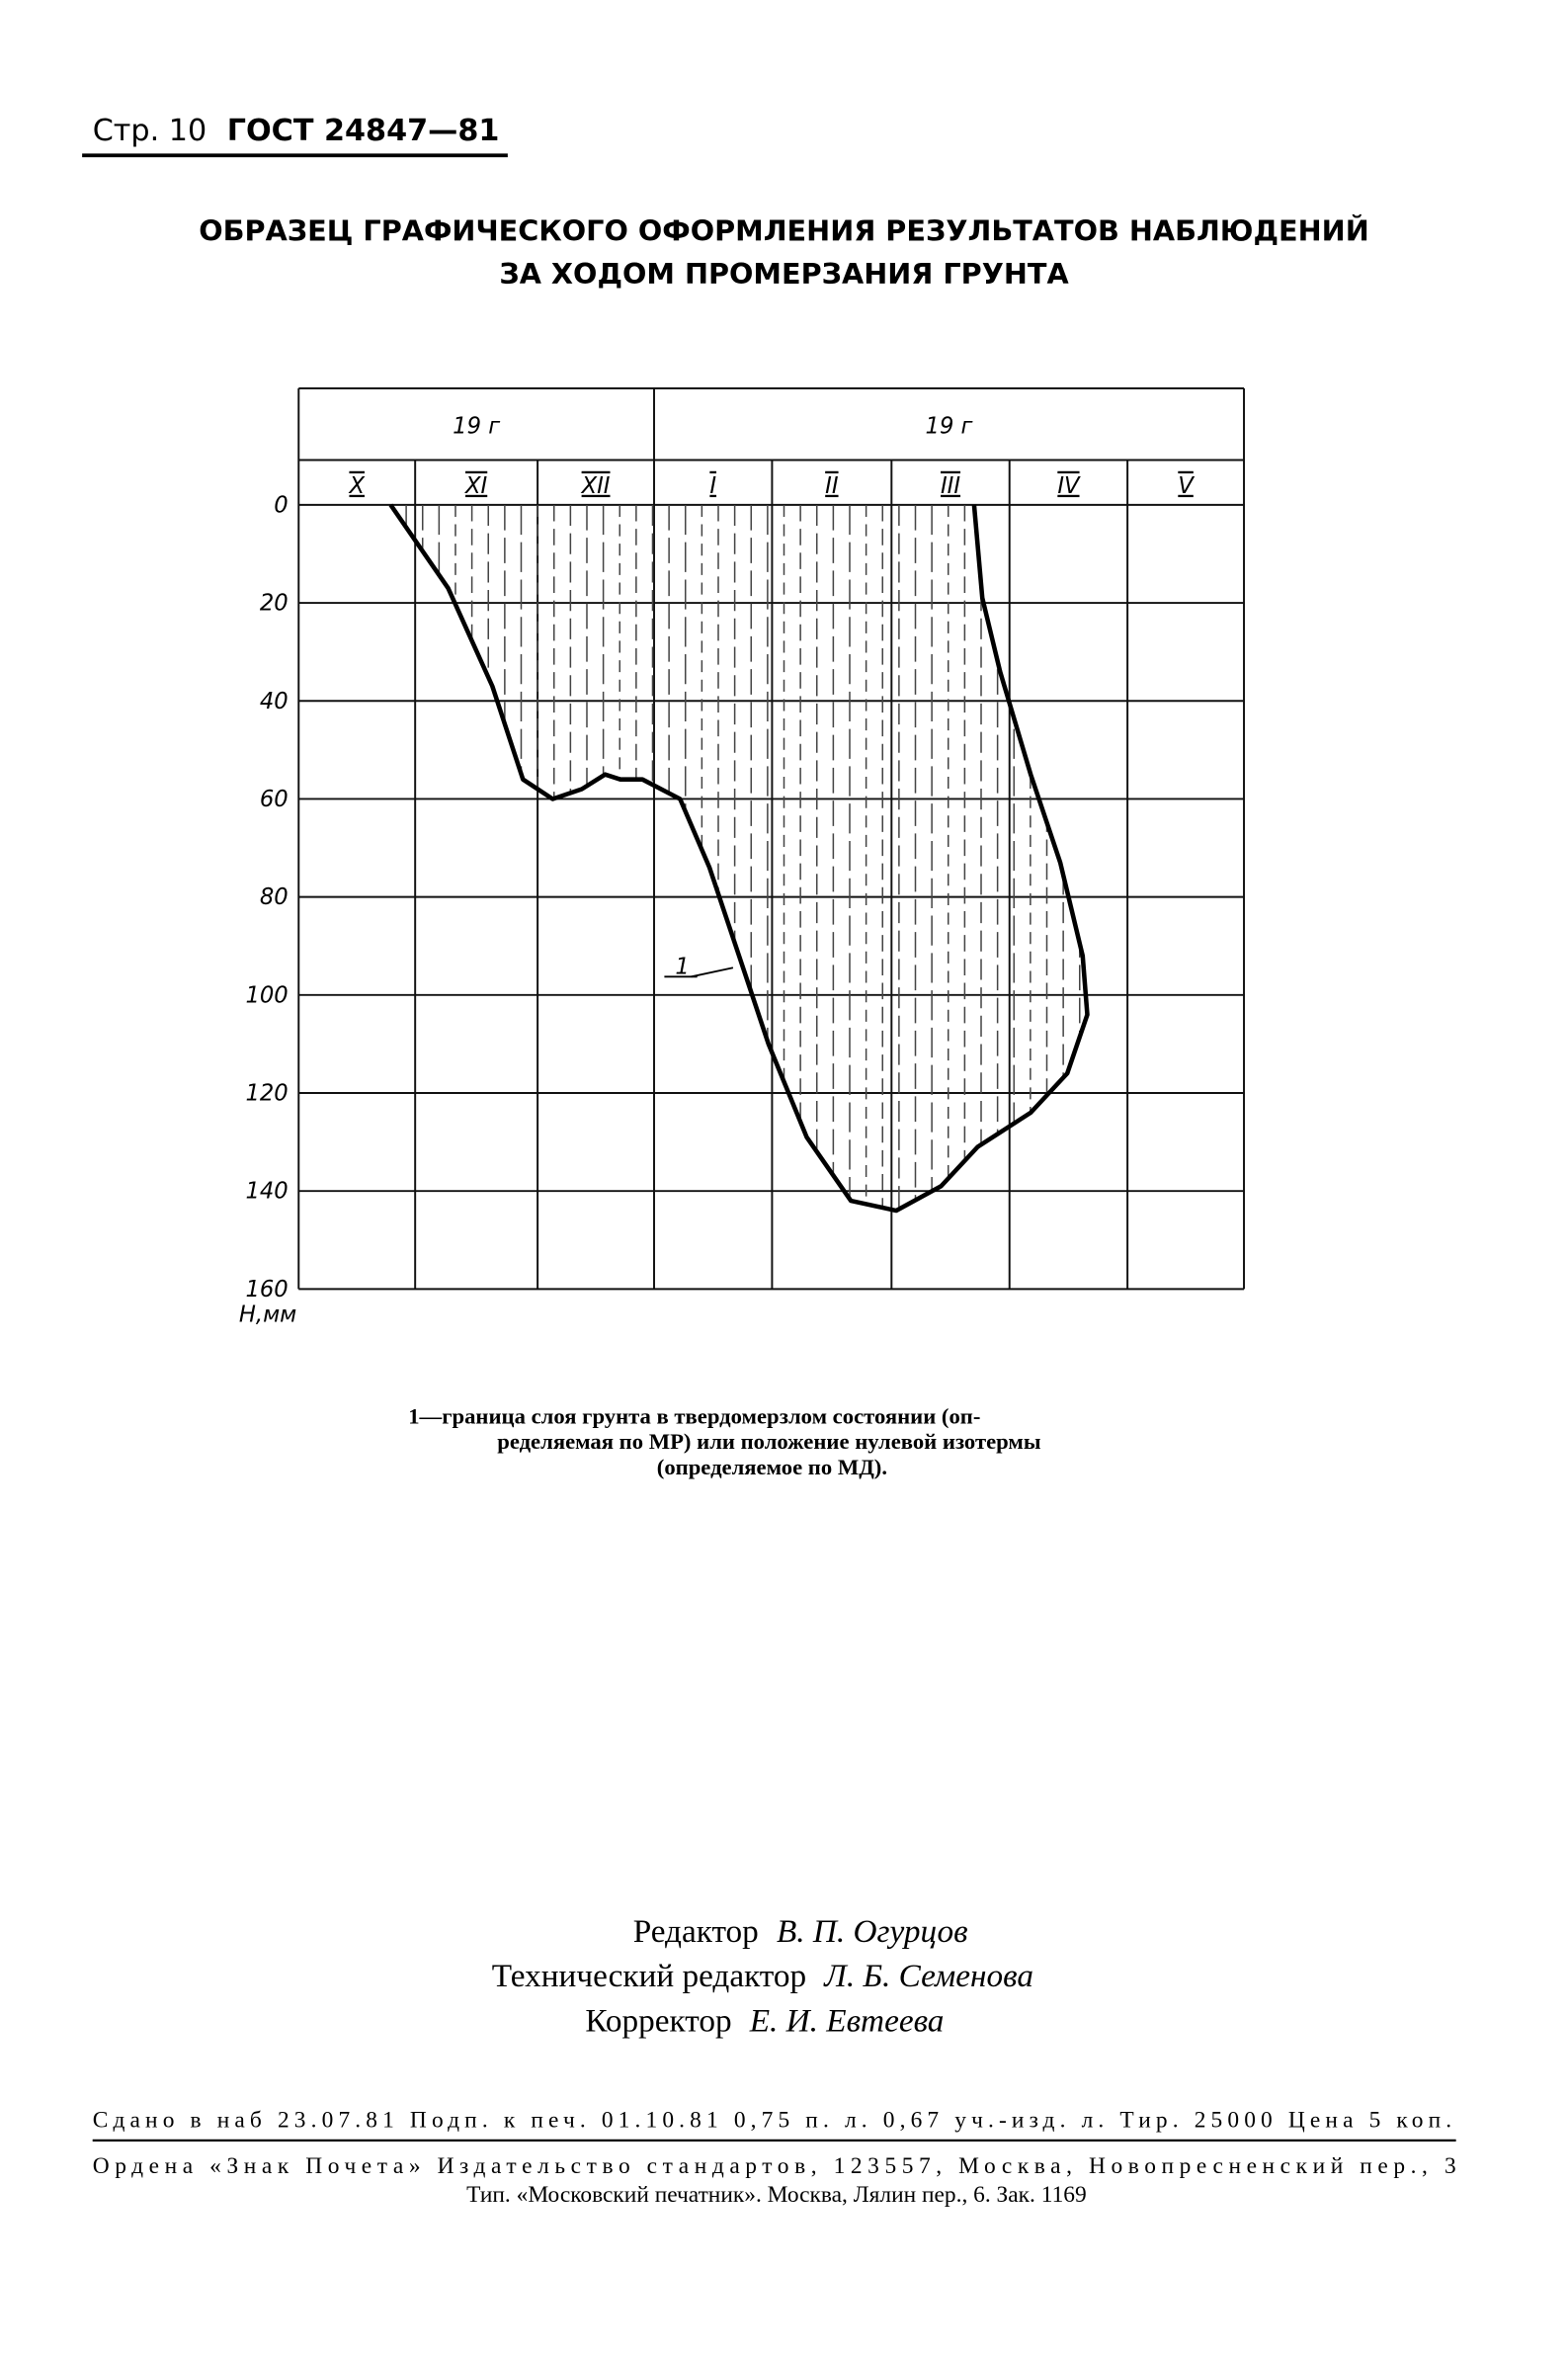  I want to click on credit-role: Корректор, so click(658, 2021).